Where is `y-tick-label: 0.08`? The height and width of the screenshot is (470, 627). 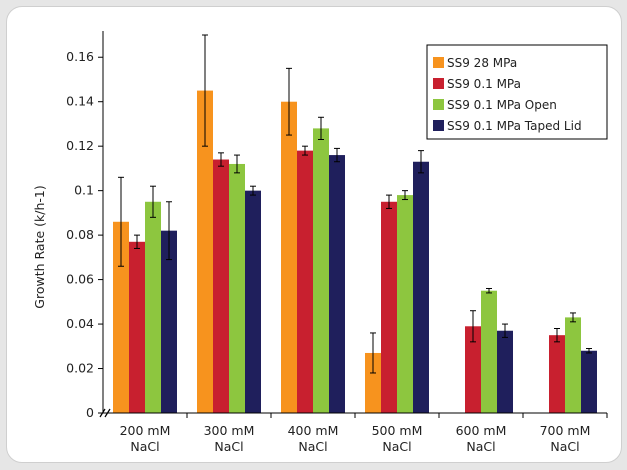
y-tick-label: 0.08 is located at coordinates (80, 234).